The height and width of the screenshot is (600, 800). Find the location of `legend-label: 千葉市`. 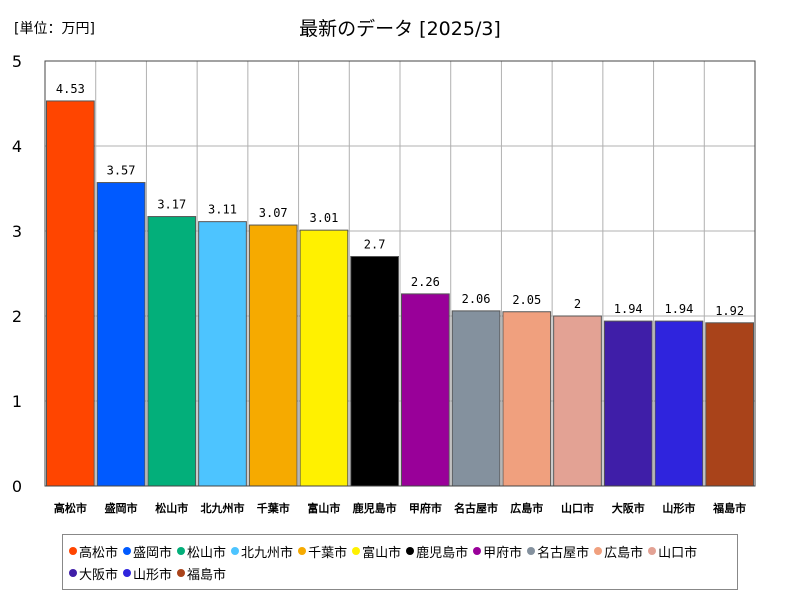

legend-label: 千葉市 is located at coordinates (328, 553).